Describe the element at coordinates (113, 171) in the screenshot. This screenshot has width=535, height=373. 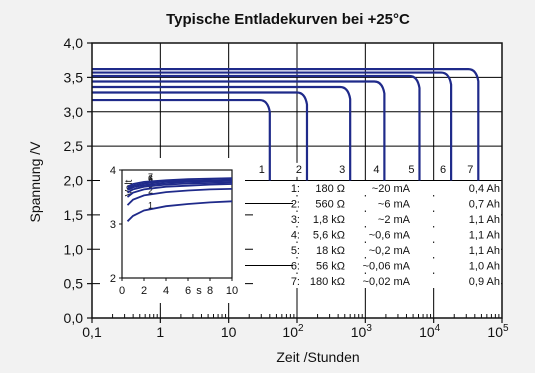
I see `inset-y-tick-label: 4` at that location.